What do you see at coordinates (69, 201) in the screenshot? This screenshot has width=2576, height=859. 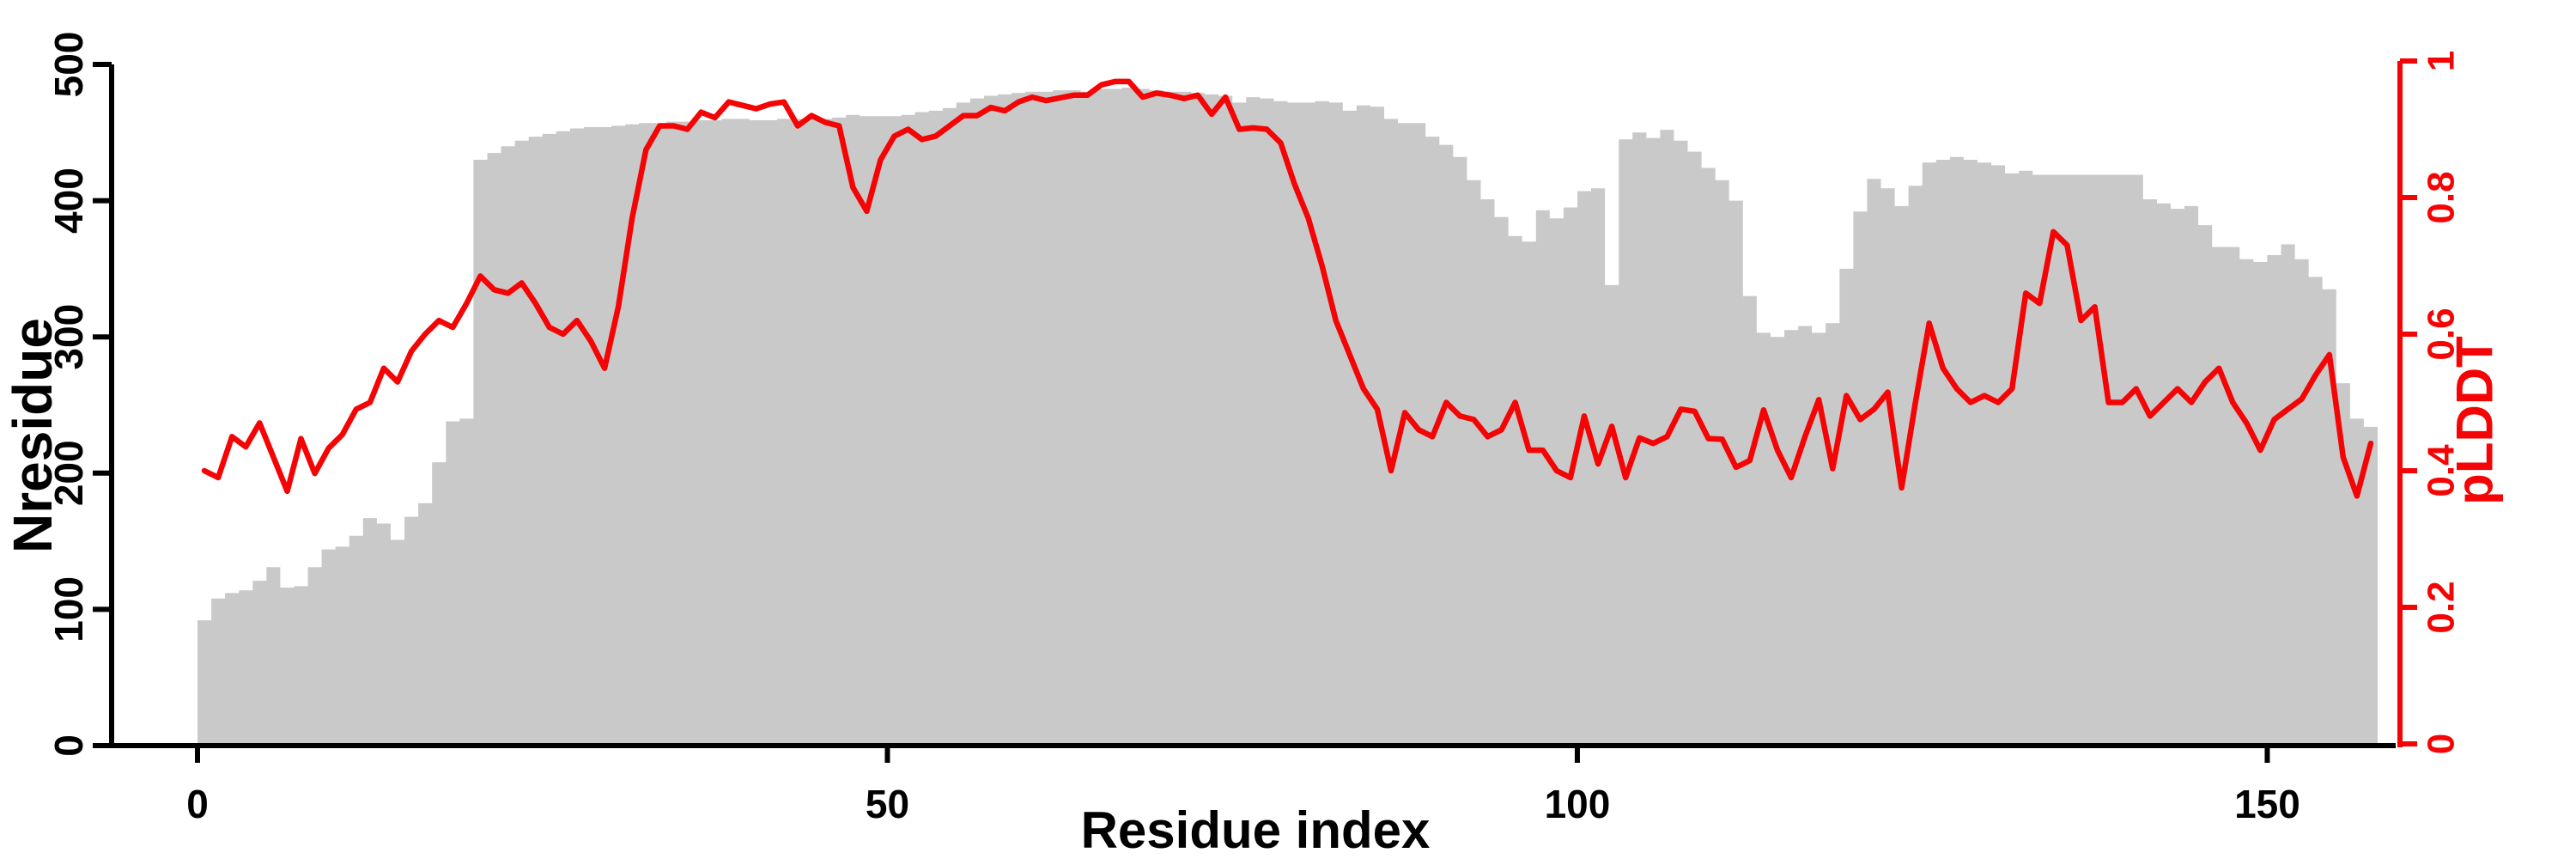 I see `left-tick-label: 400` at bounding box center [69, 201].